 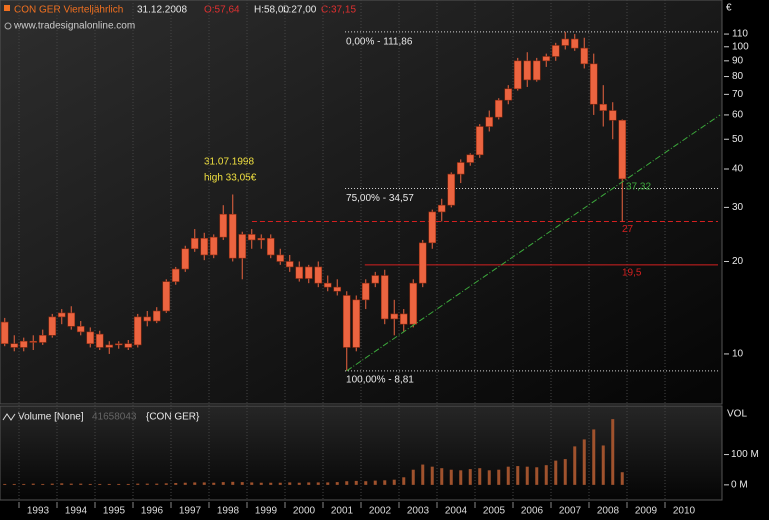 I want to click on x-tick-label: 1995, so click(x=114, y=511).